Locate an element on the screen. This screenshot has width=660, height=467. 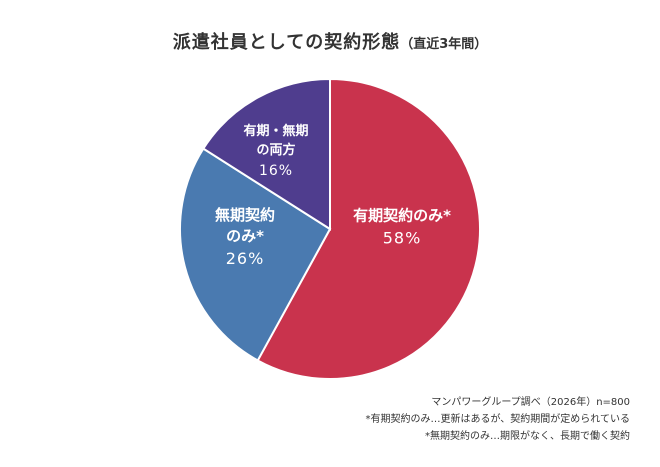
slice-3-percent: 16% is located at coordinates (276, 171).